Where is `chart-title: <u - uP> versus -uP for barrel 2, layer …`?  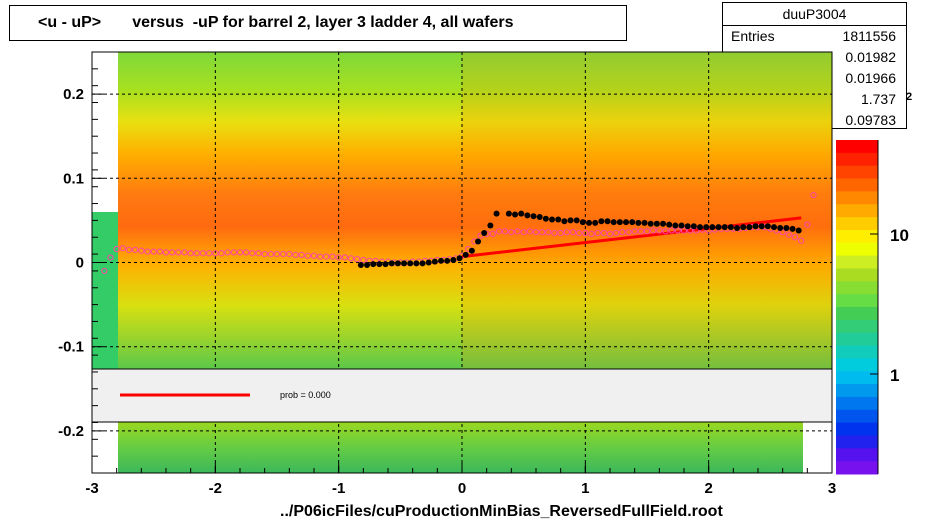 chart-title: <u - uP> versus -uP for barrel 2, layer … is located at coordinates (318, 23).